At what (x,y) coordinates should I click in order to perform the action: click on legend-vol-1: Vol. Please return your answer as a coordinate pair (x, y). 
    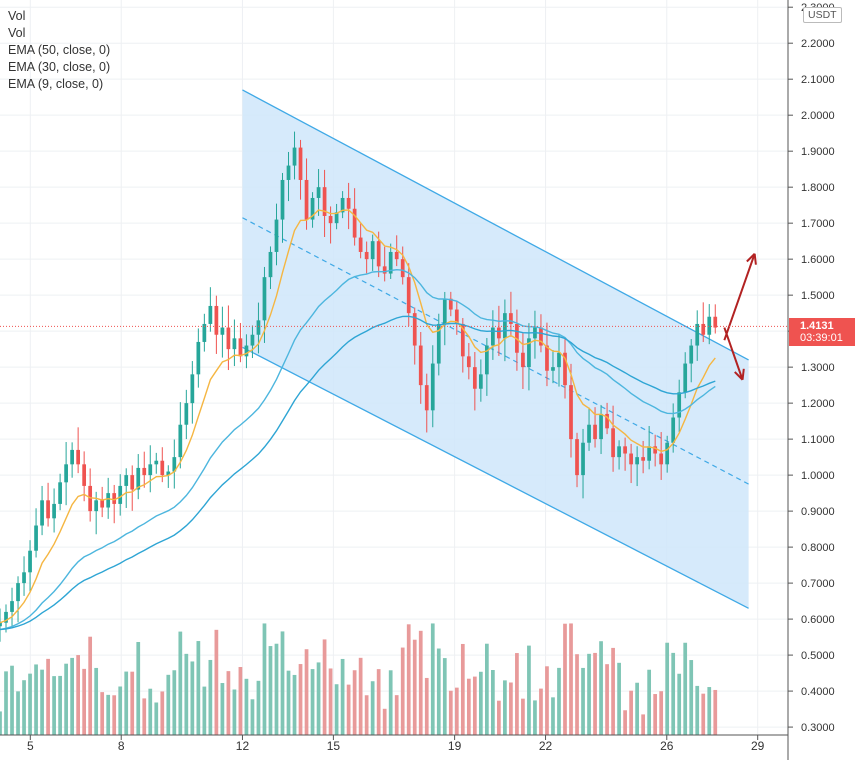
    Looking at the image, I should click on (17, 16).